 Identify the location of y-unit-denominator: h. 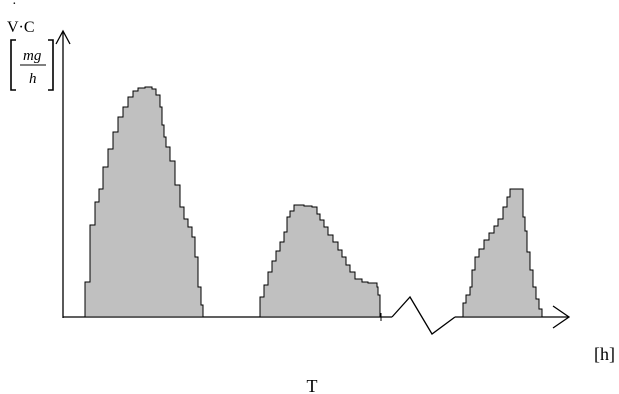
(33, 79).